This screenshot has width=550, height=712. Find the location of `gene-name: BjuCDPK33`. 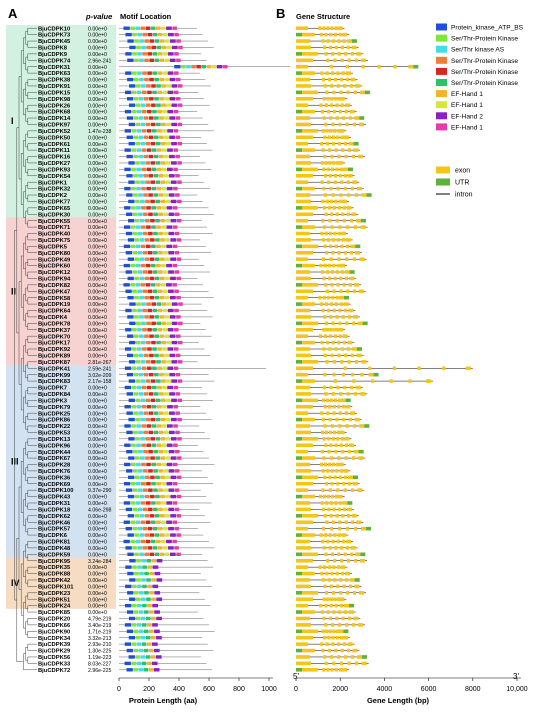

gene-name: BjuCDPK33 is located at coordinates (54, 664).